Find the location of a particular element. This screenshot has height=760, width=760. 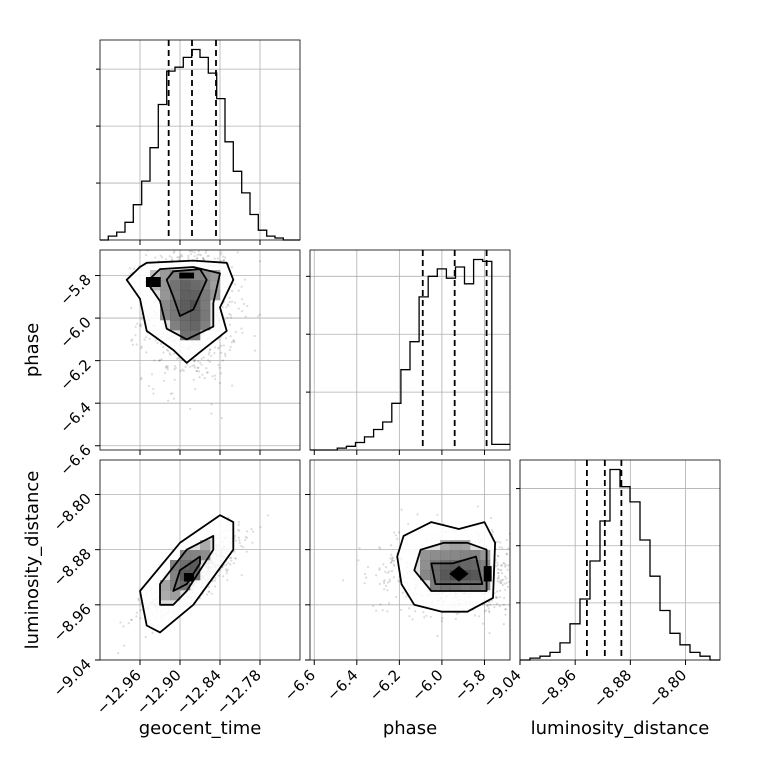

panel-content is located at coordinates (197, 341).